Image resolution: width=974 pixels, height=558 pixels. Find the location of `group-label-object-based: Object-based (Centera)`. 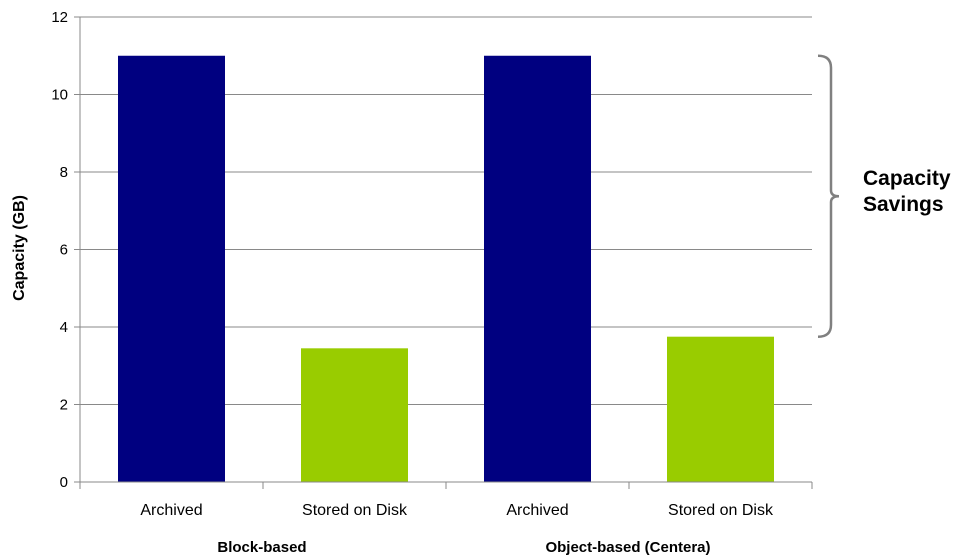

group-label-object-based: Object-based (Centera) is located at coordinates (627, 547).